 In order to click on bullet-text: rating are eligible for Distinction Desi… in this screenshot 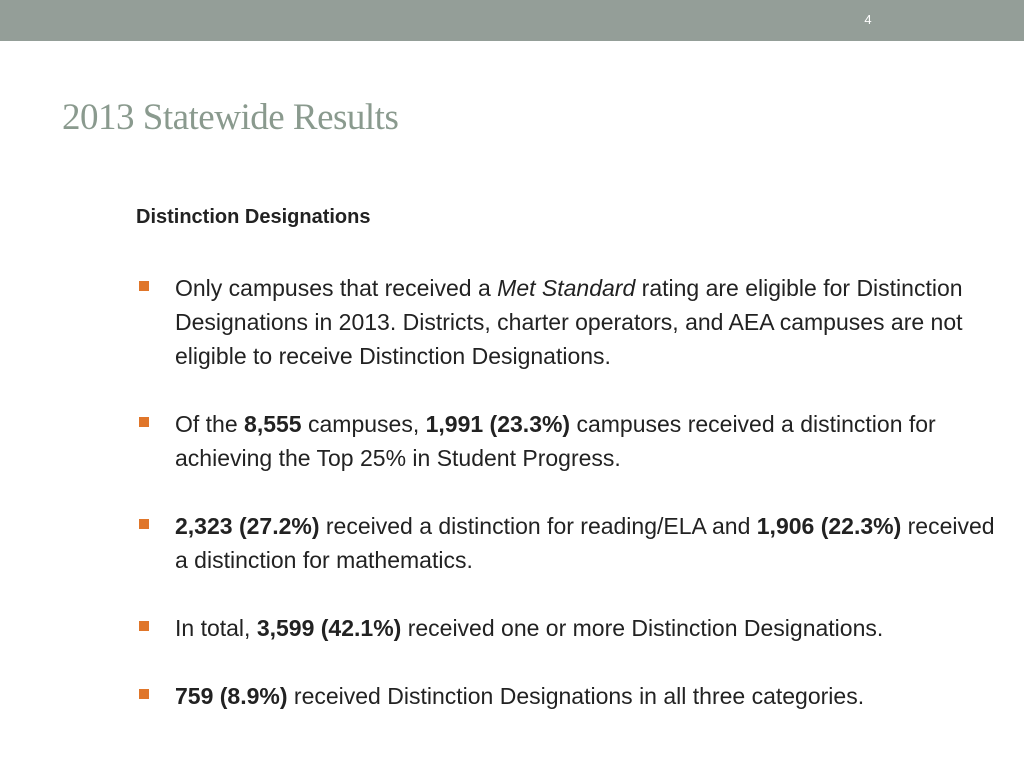, I will do `click(569, 322)`.